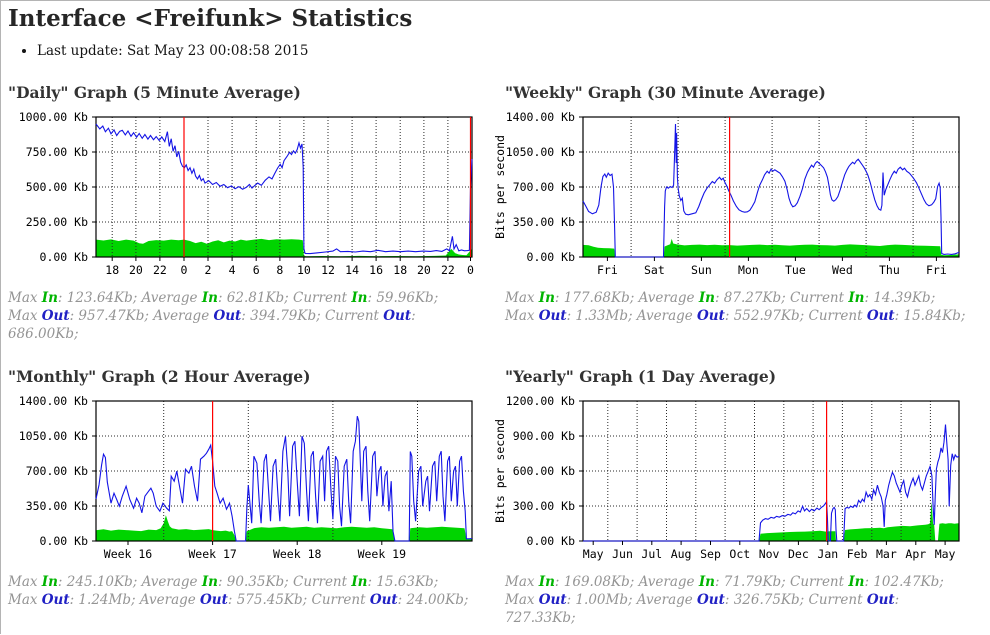  Describe the element at coordinates (772, 267) in the screenshot. I see `x-axis-labels: Fri Sat Sun Mon Tue Wed Thu Fri` at that location.